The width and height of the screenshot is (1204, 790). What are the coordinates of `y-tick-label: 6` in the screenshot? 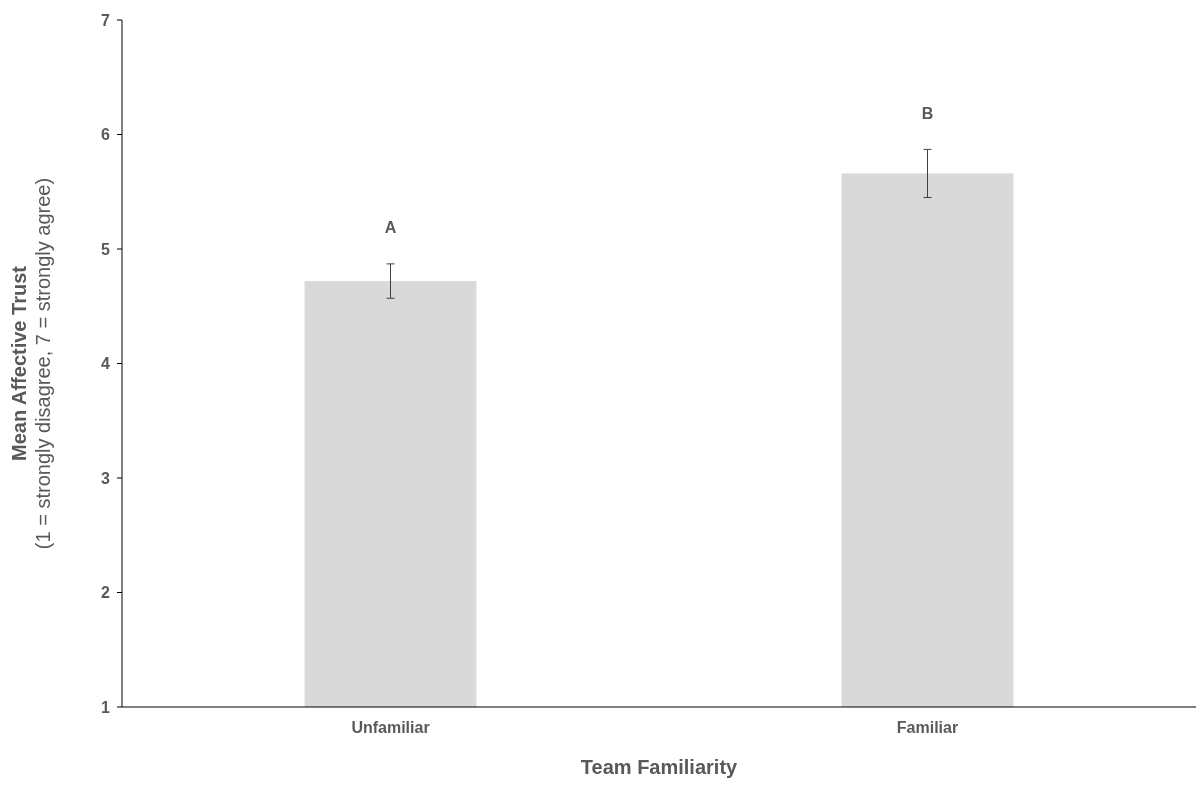 It's located at (106, 135).